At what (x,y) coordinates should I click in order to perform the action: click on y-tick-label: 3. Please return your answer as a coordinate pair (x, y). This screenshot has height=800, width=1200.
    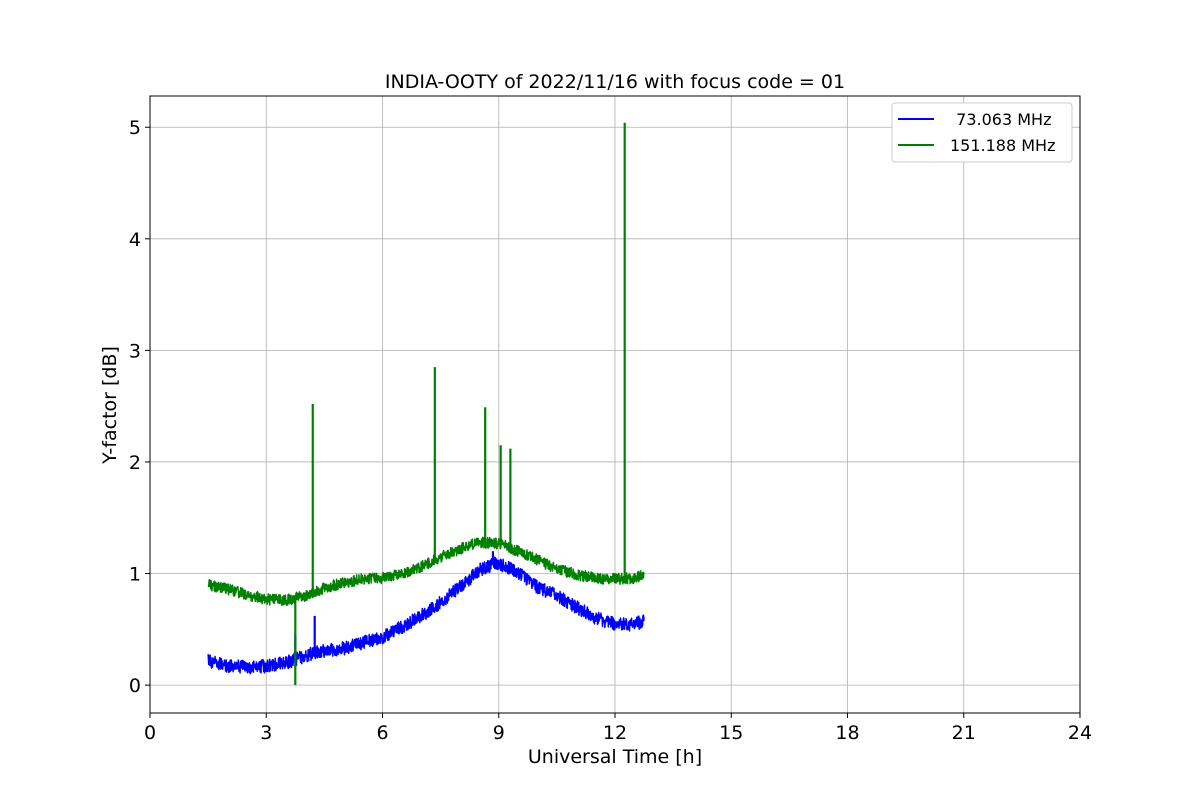
    Looking at the image, I should click on (135, 351).